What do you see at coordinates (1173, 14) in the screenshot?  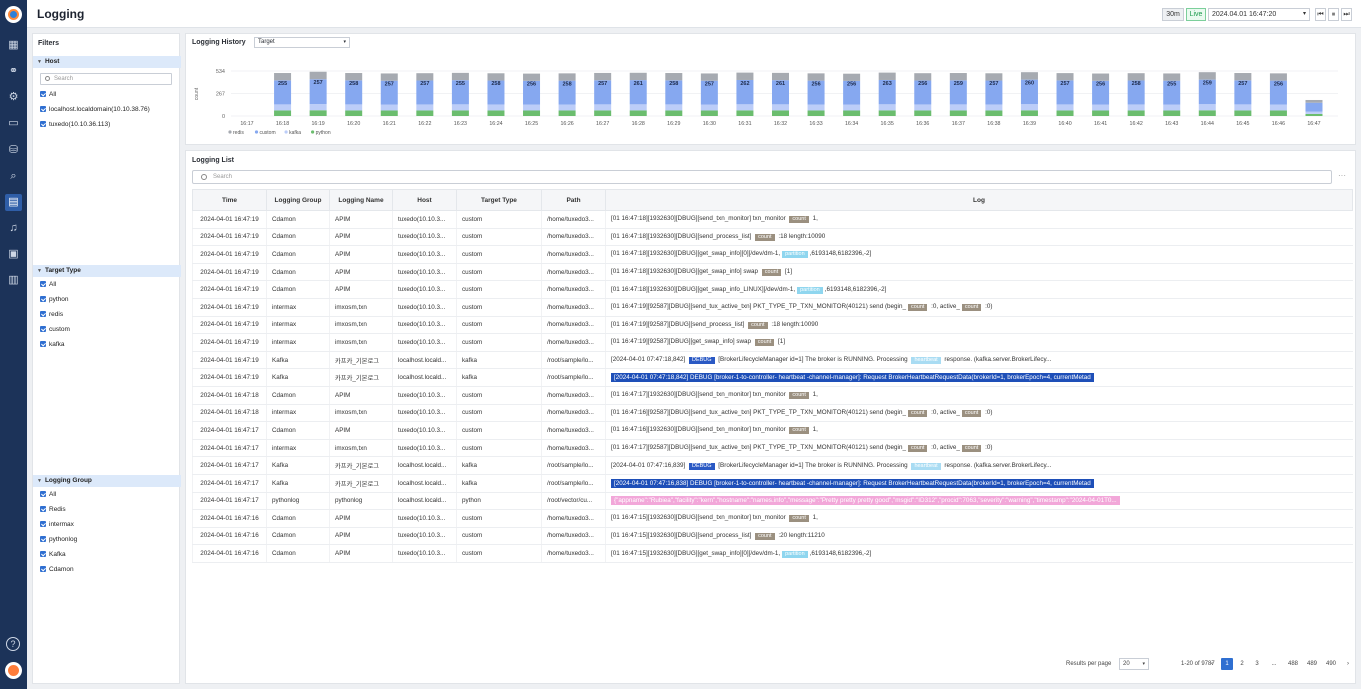 I see `time-range-button: 30m` at bounding box center [1173, 14].